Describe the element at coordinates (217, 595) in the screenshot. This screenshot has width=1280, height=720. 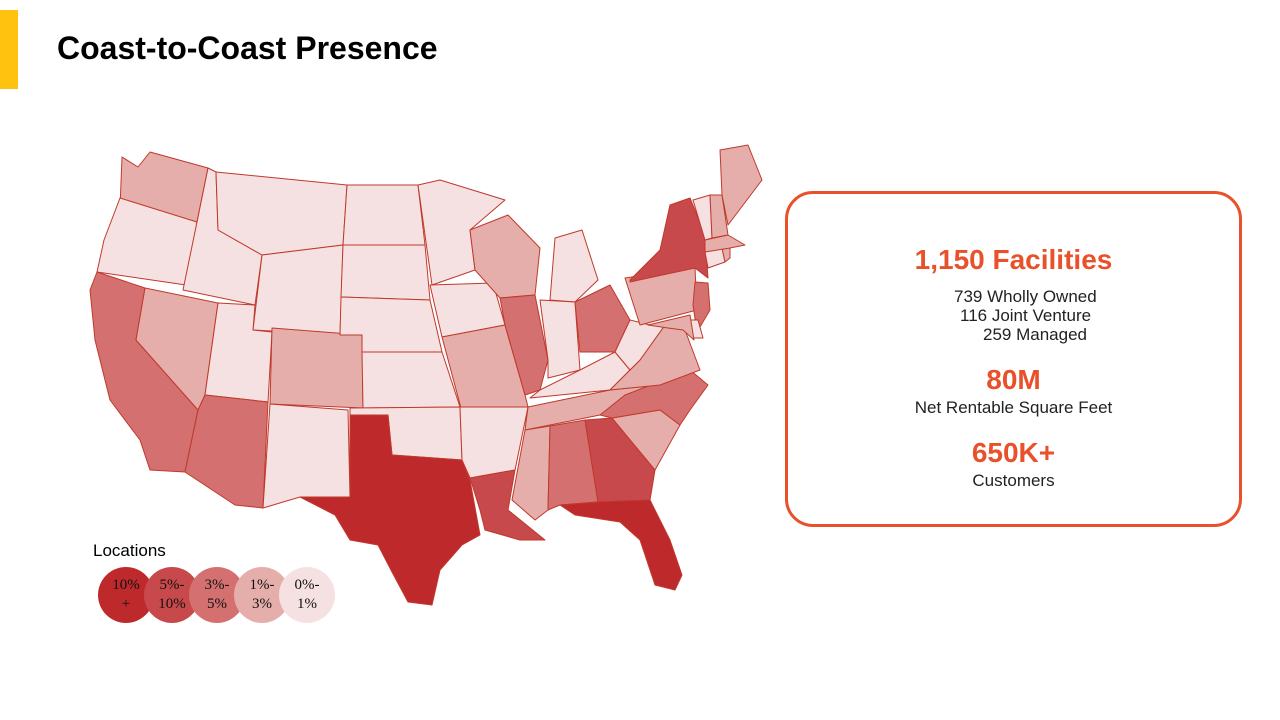
I see `legend-swatch-3-5: 3%- 5%` at that location.